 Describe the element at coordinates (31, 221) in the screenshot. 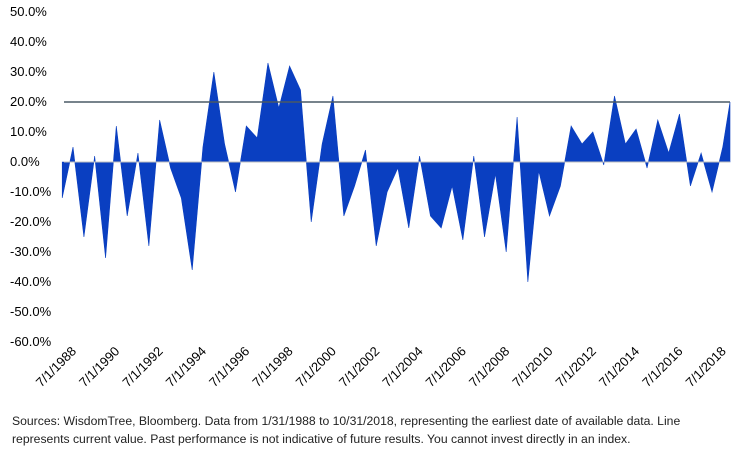

I see `y-tick-label: -20.0%` at that location.